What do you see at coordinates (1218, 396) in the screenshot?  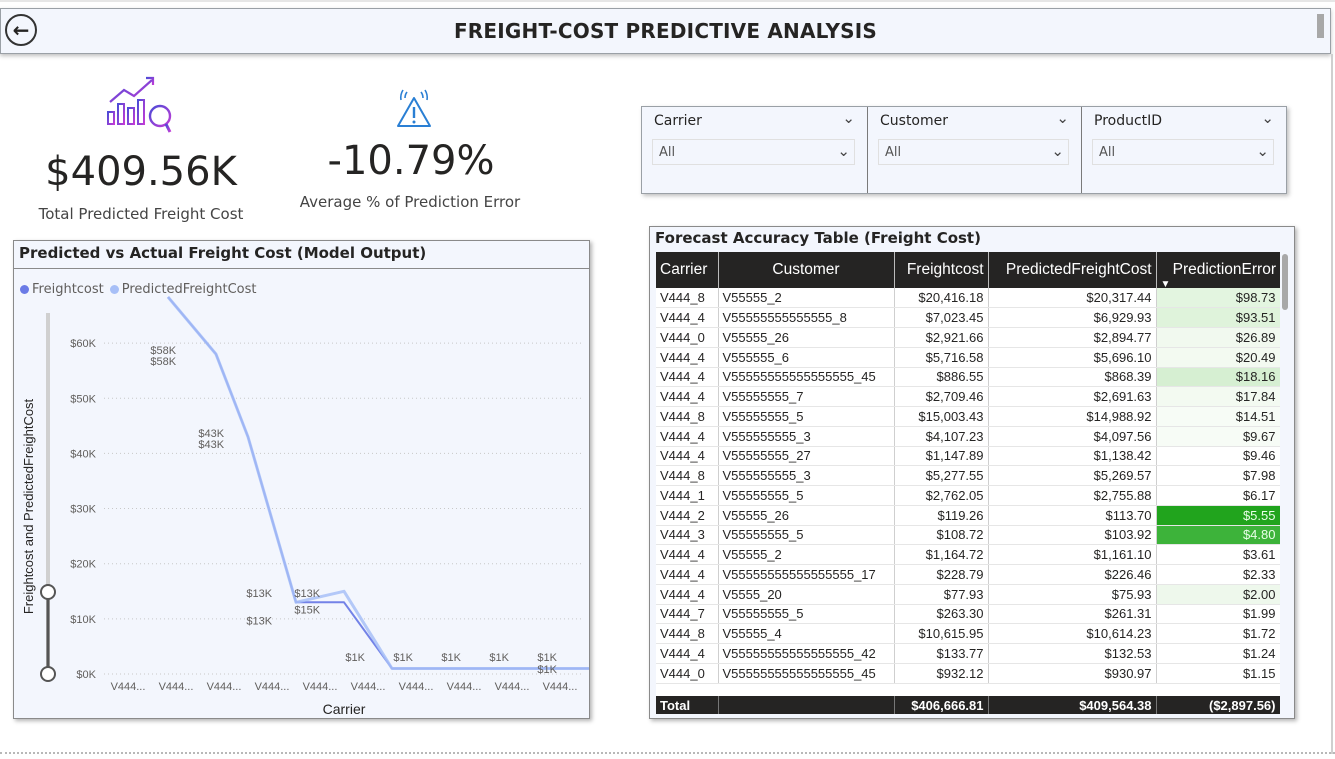 I see `cell-prediction-error: $17.84` at bounding box center [1218, 396].